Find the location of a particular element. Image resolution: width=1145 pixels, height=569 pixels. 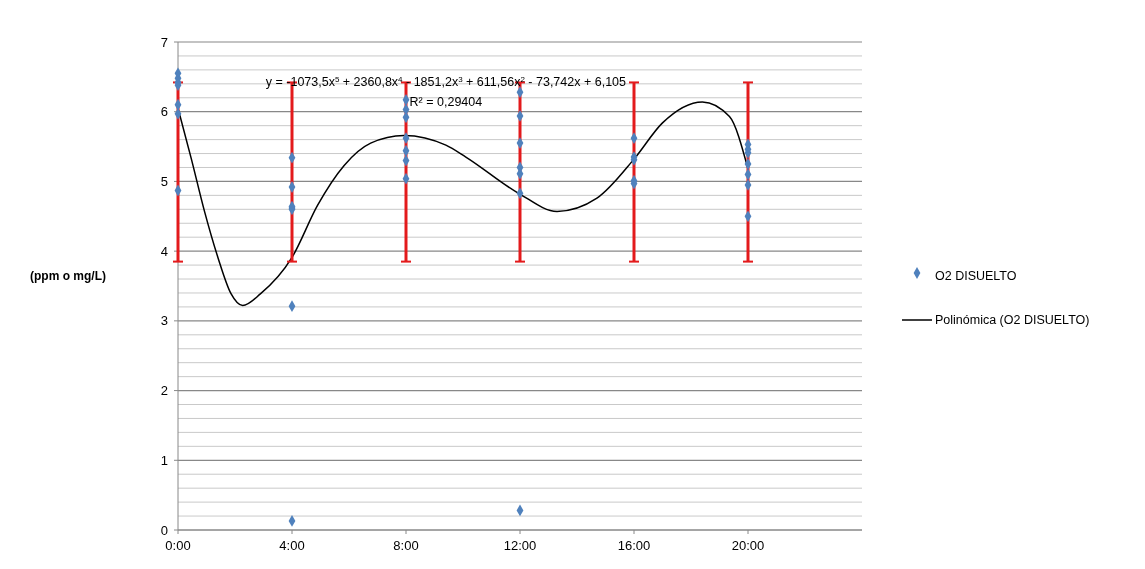

y-tick-label: 1 is located at coordinates (164, 460).